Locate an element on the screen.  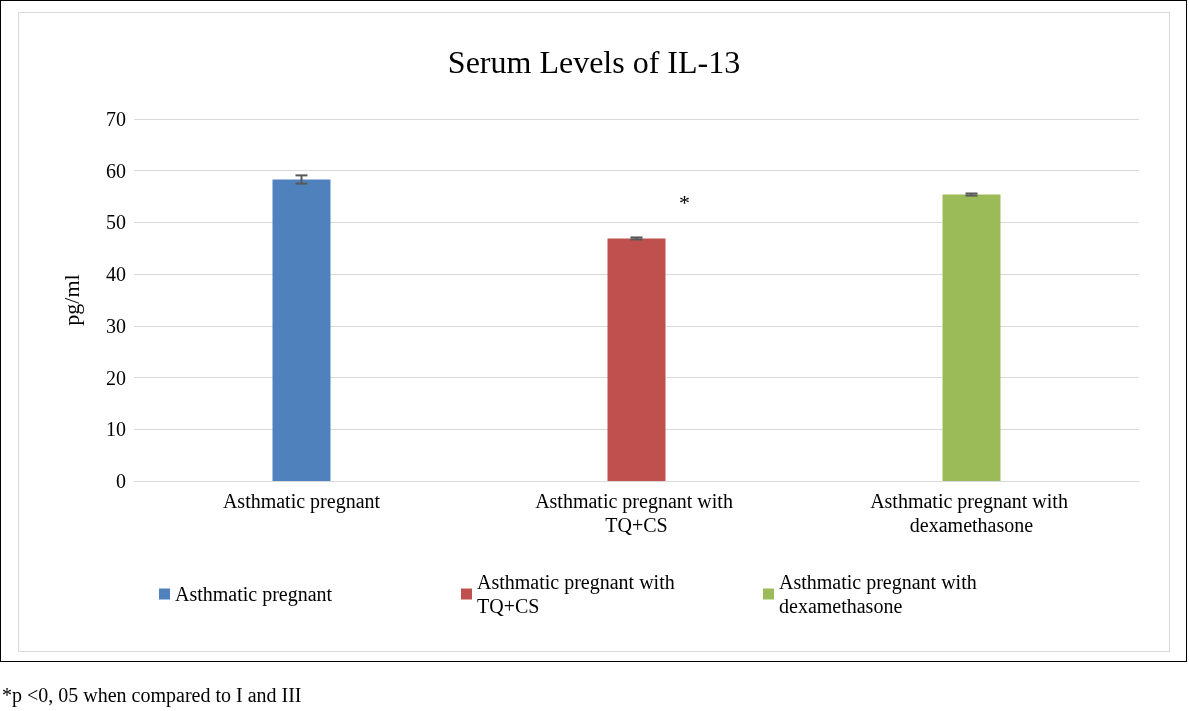
y-tick-label: 30 is located at coordinates (116, 325).